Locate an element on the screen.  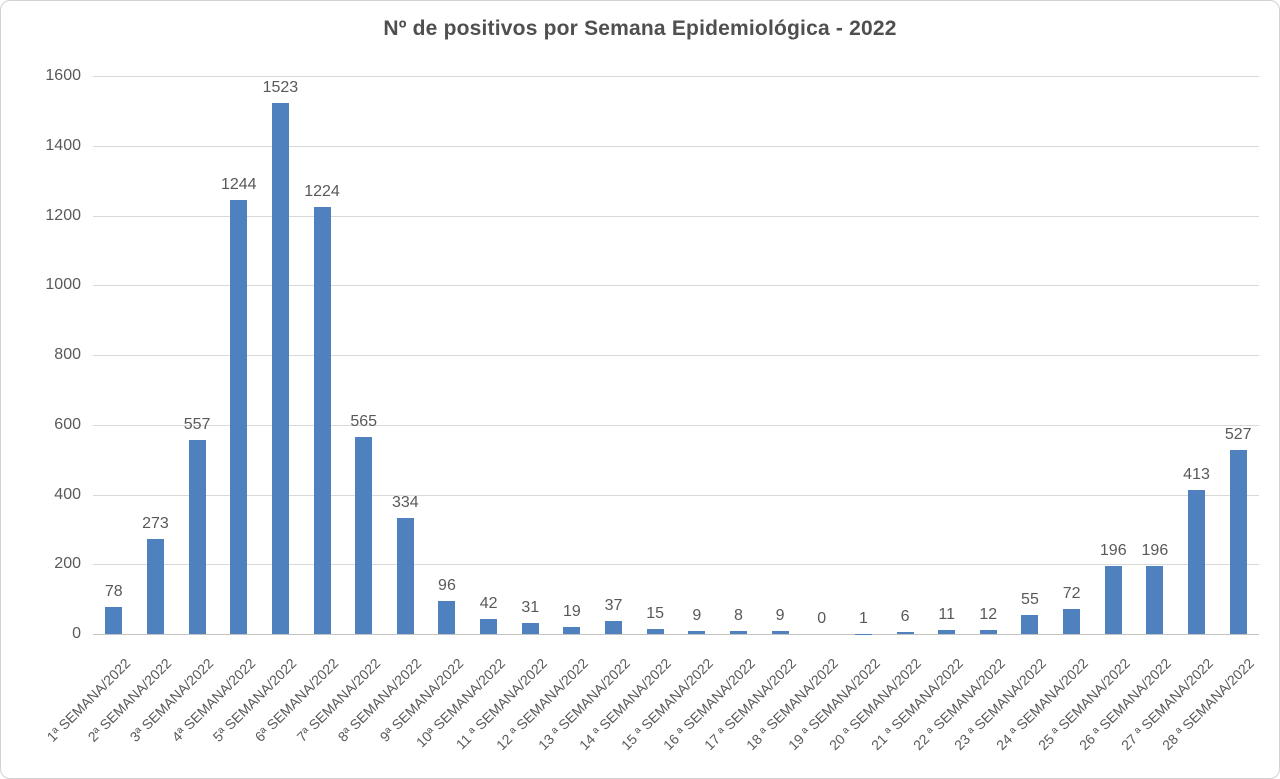
bar-value-label: 6 is located at coordinates (905, 616).